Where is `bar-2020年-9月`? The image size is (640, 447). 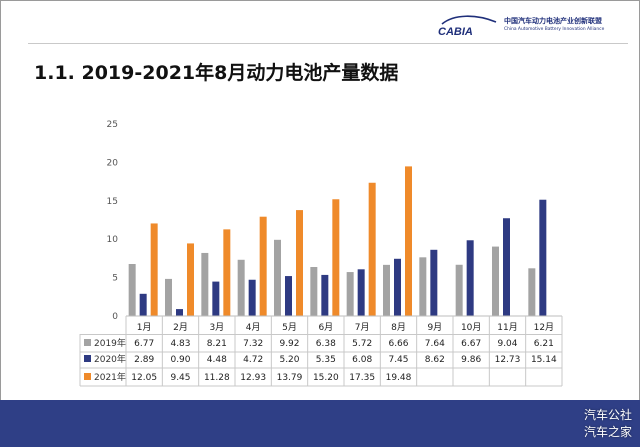
bar-2020年-9月 is located at coordinates (434, 282).